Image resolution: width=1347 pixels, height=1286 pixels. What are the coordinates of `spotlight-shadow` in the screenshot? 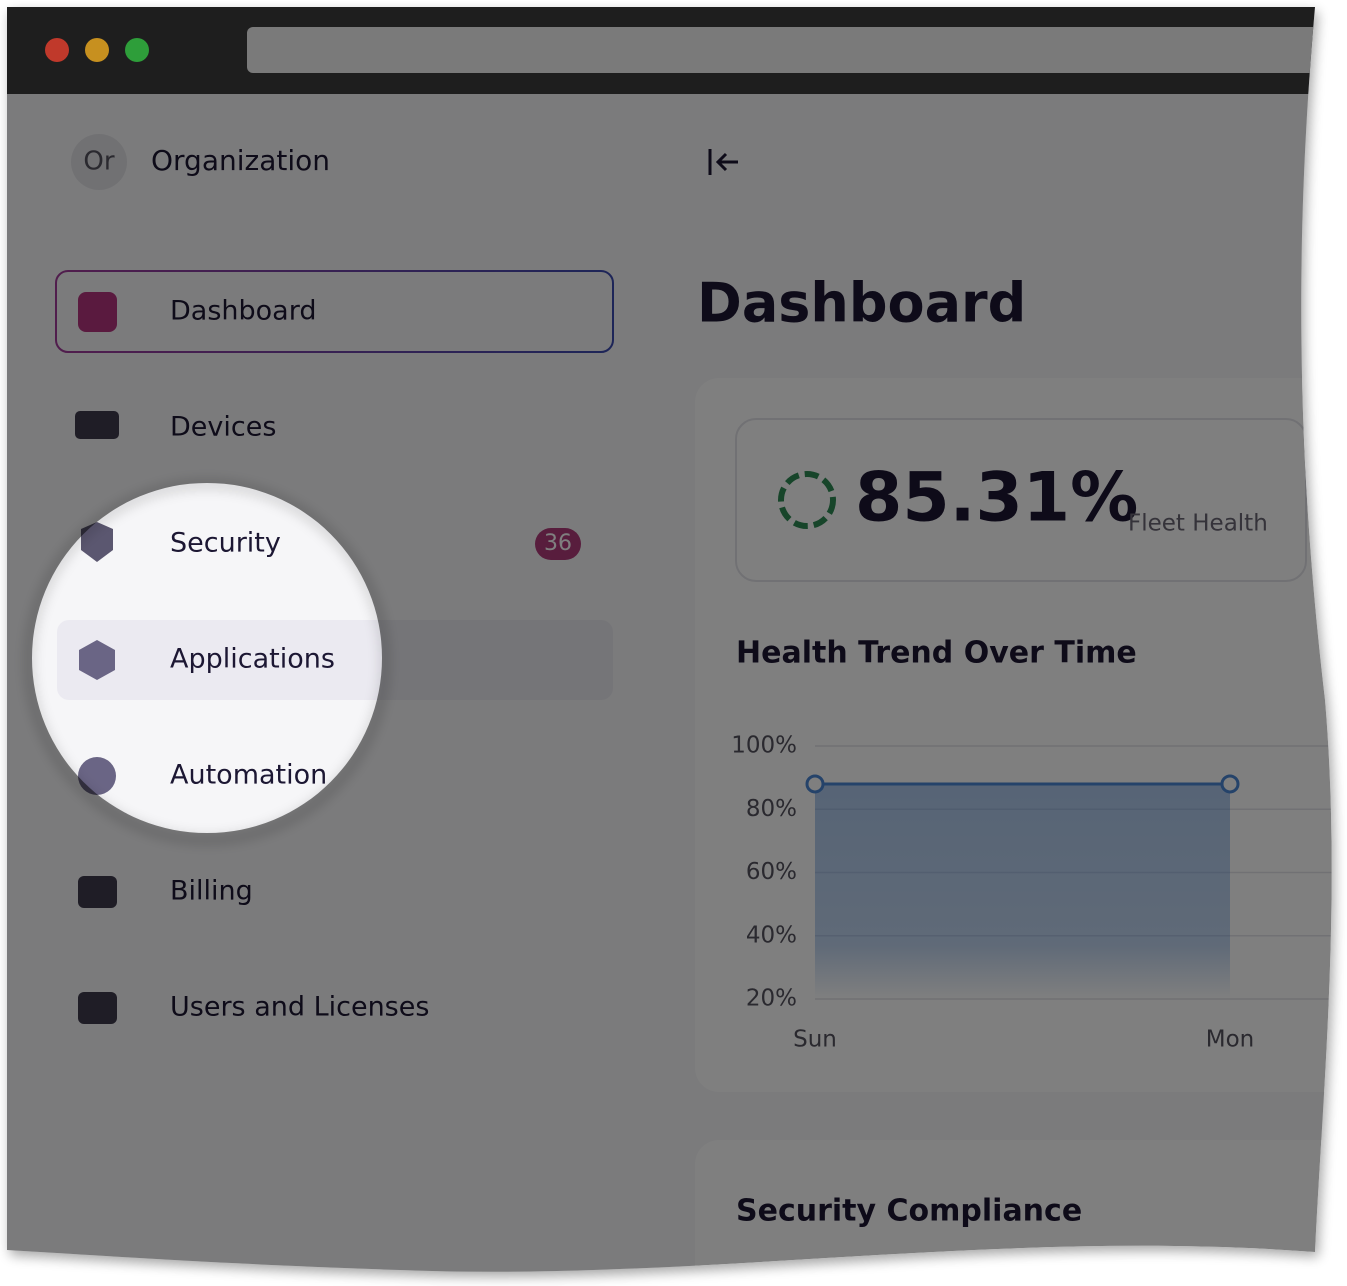 It's located at (207, 662).